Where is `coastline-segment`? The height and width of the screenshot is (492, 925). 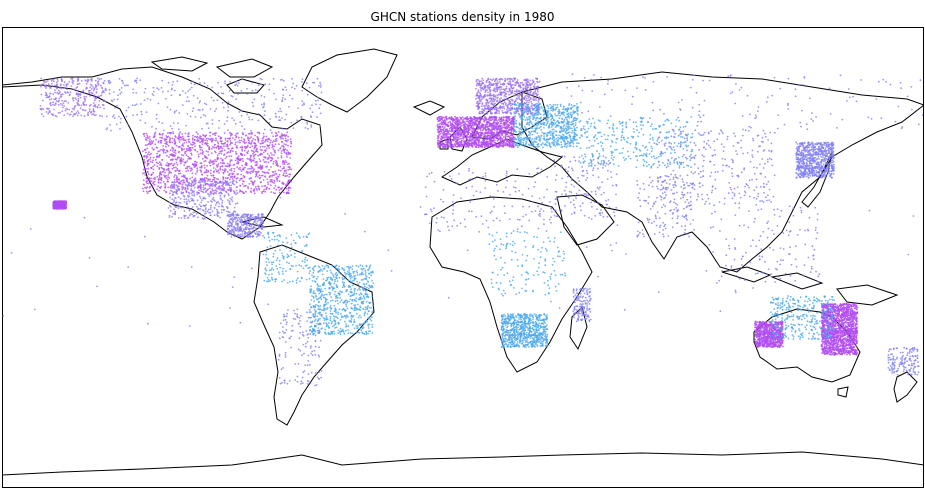
coastline-segment is located at coordinates (429, 108).